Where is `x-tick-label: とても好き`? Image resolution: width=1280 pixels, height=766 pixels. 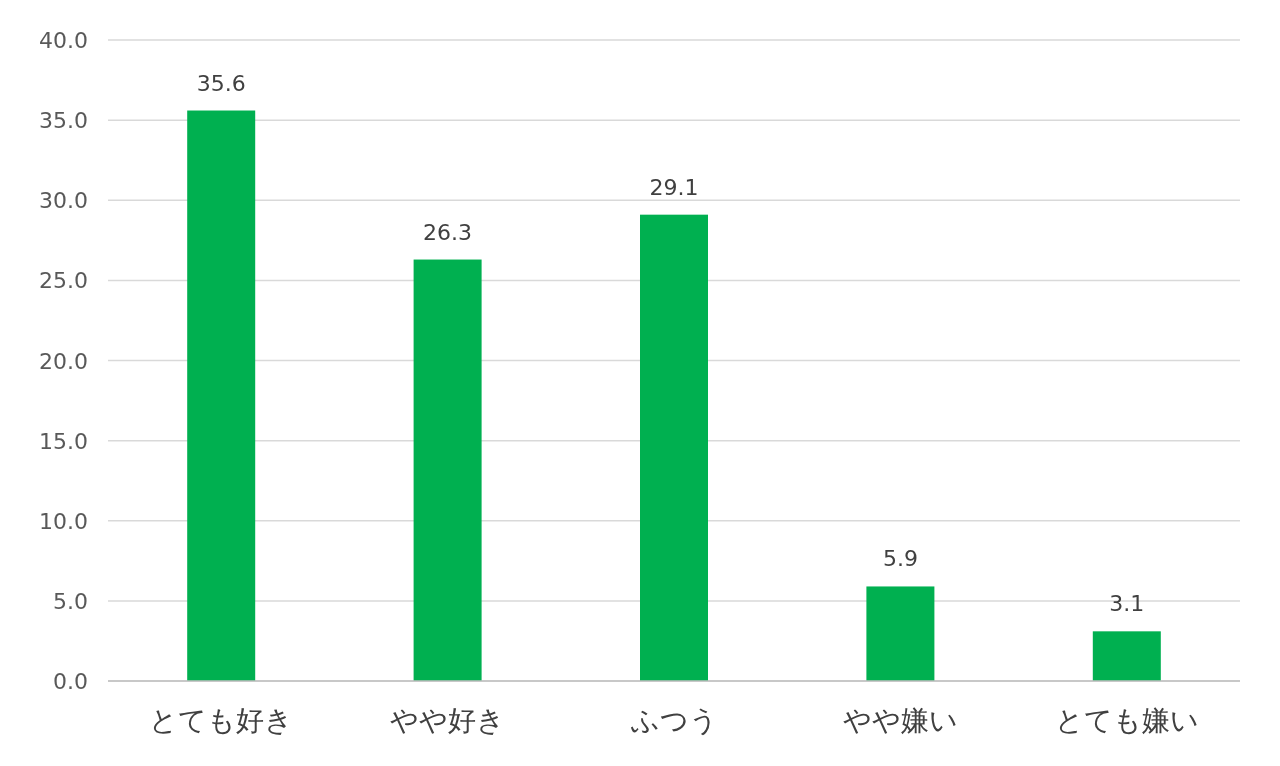
x-tick-label: とても好き is located at coordinates (221, 720).